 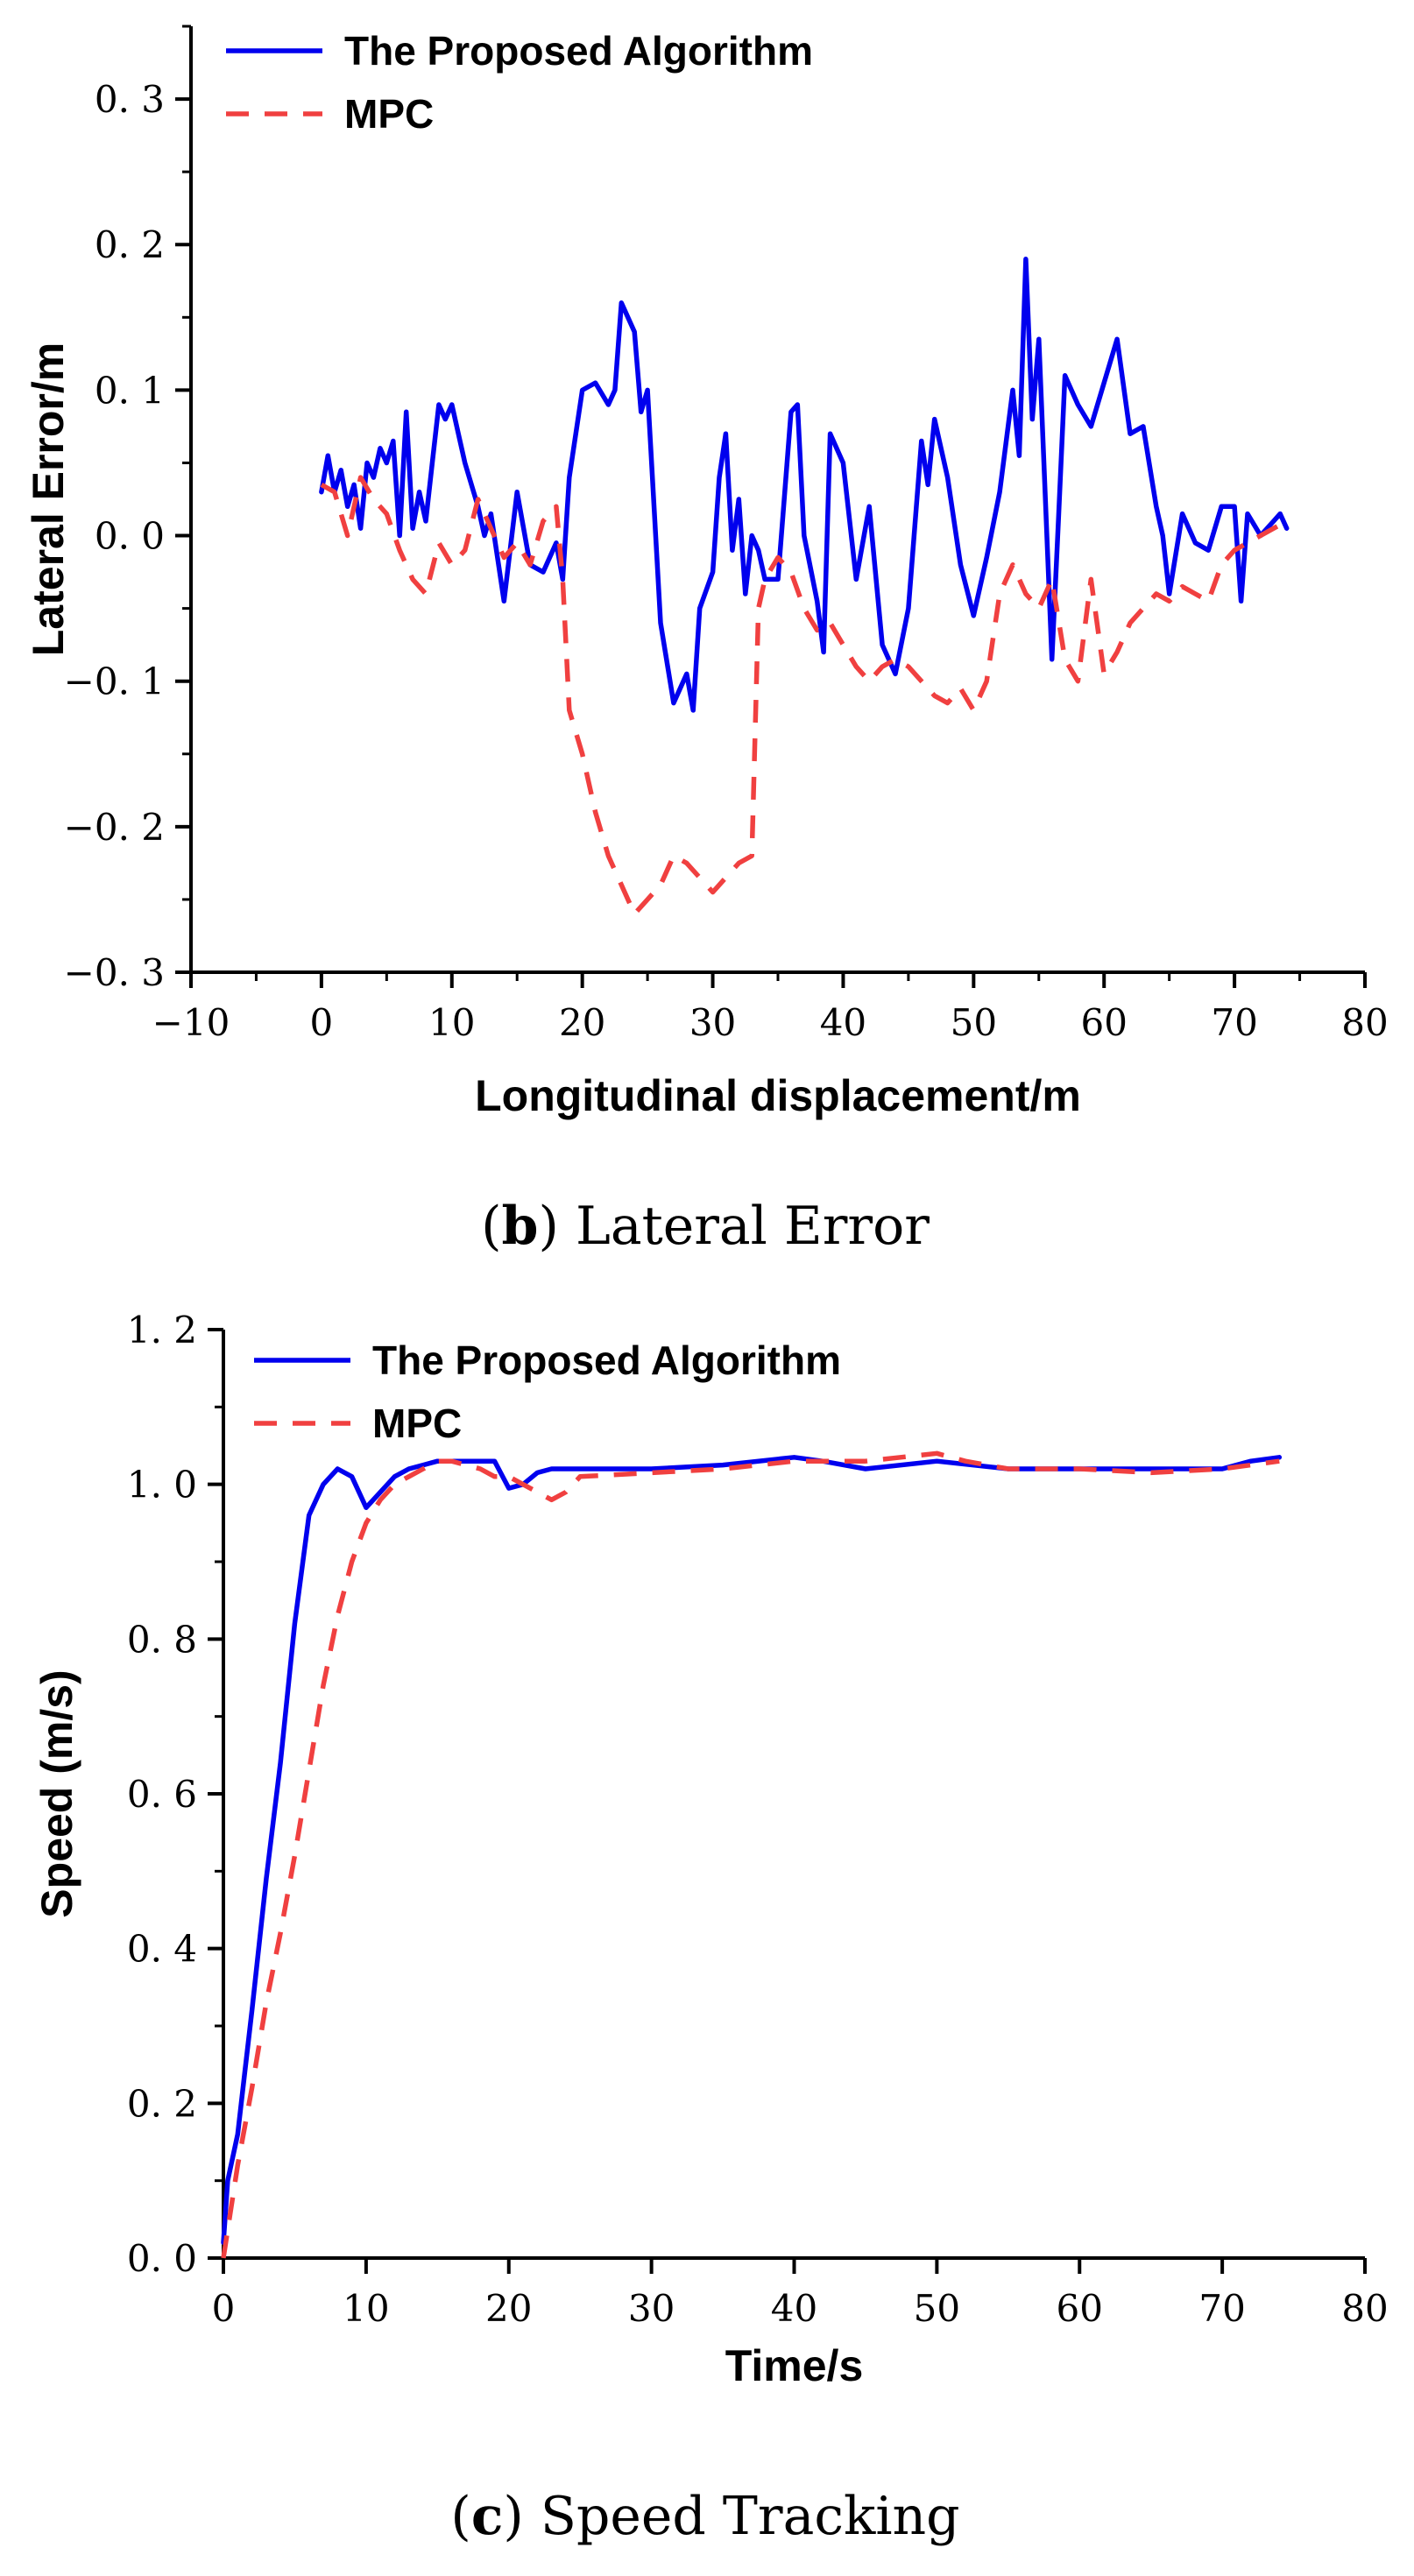 I want to click on x-axis-title: Longitudinal displacement/m, so click(x=778, y=1095).